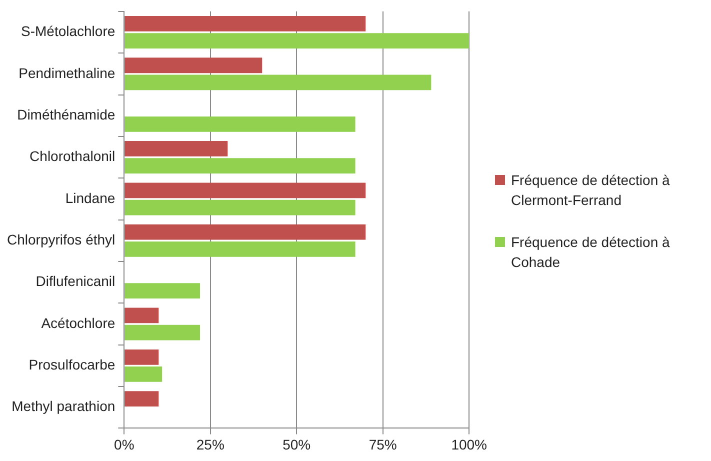 The height and width of the screenshot is (461, 711). Describe the element at coordinates (124, 444) in the screenshot. I see `x-tick-label: 0%` at that location.